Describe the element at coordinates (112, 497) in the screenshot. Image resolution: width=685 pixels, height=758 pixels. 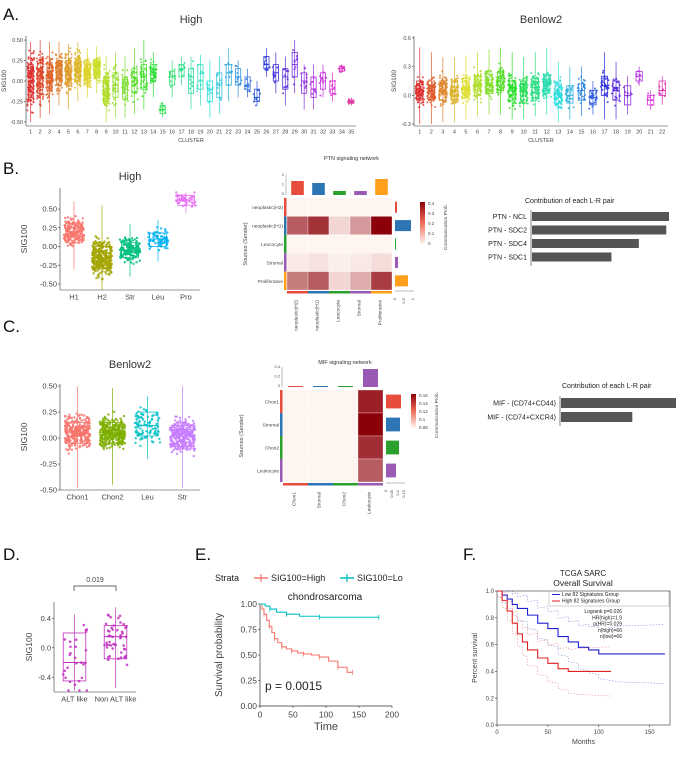
I see `x-tick-label: Chon2` at that location.